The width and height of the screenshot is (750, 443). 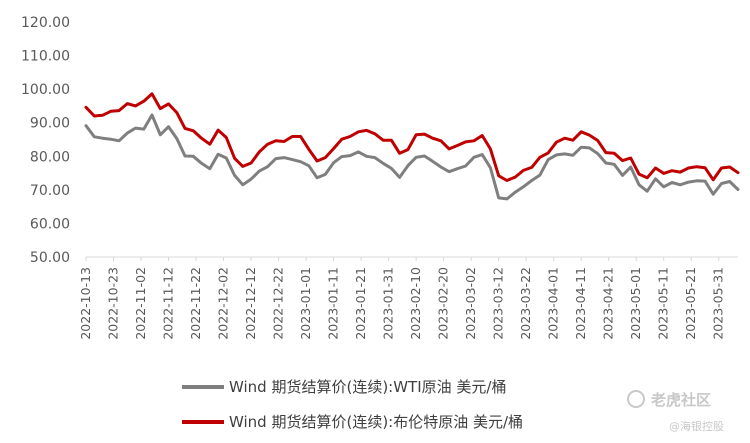 I want to click on x-tick-label: 2022-11-02, so click(x=140, y=303).